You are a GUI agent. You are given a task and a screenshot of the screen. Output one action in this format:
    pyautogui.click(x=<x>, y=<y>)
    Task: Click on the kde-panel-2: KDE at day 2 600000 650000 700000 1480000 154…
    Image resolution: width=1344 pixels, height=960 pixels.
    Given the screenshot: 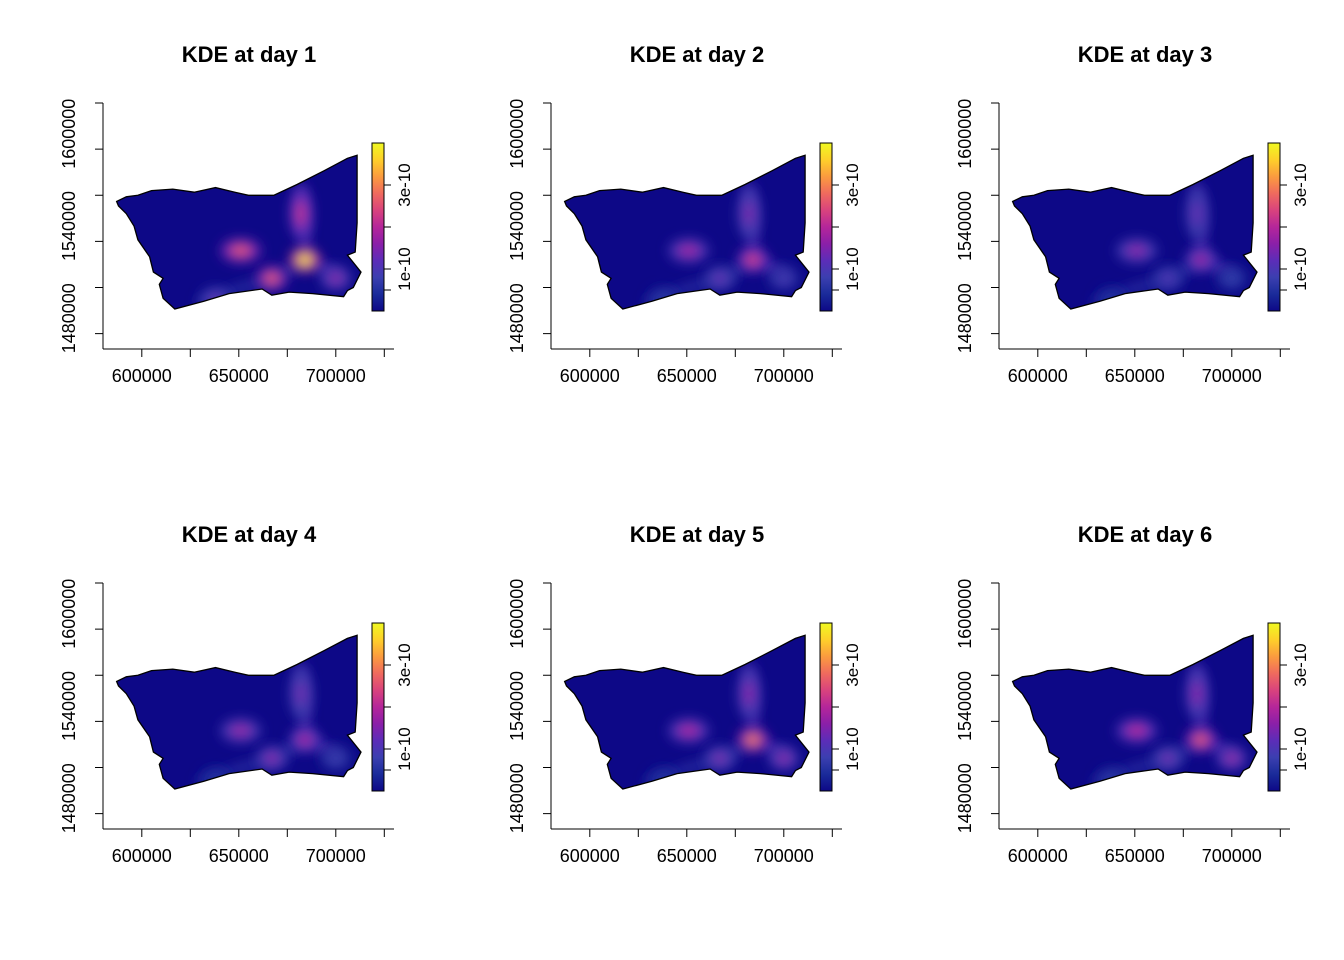 What is the action you would take?
    pyautogui.click(x=684, y=214)
    